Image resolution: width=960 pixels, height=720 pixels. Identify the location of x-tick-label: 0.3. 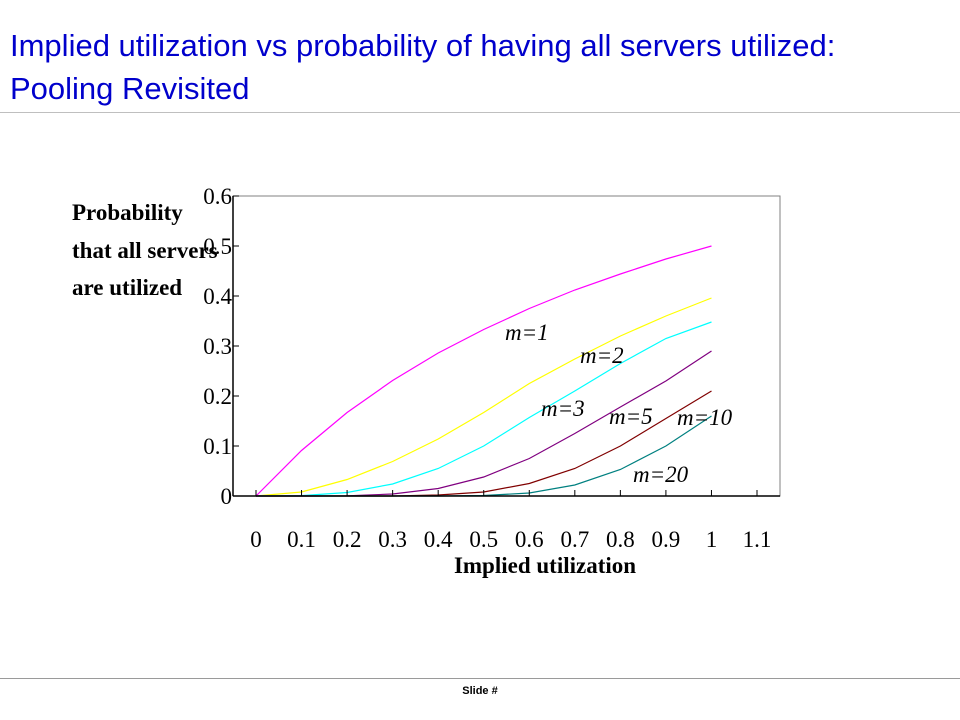
(392, 539).